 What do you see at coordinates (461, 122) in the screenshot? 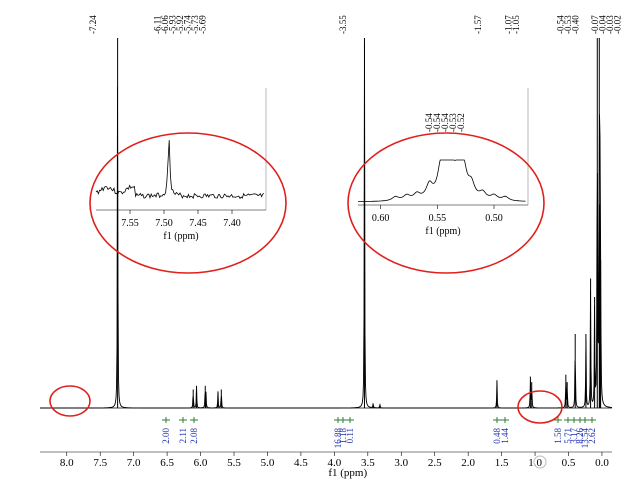
I see `inset-peak-label: -0.52` at bounding box center [461, 122].